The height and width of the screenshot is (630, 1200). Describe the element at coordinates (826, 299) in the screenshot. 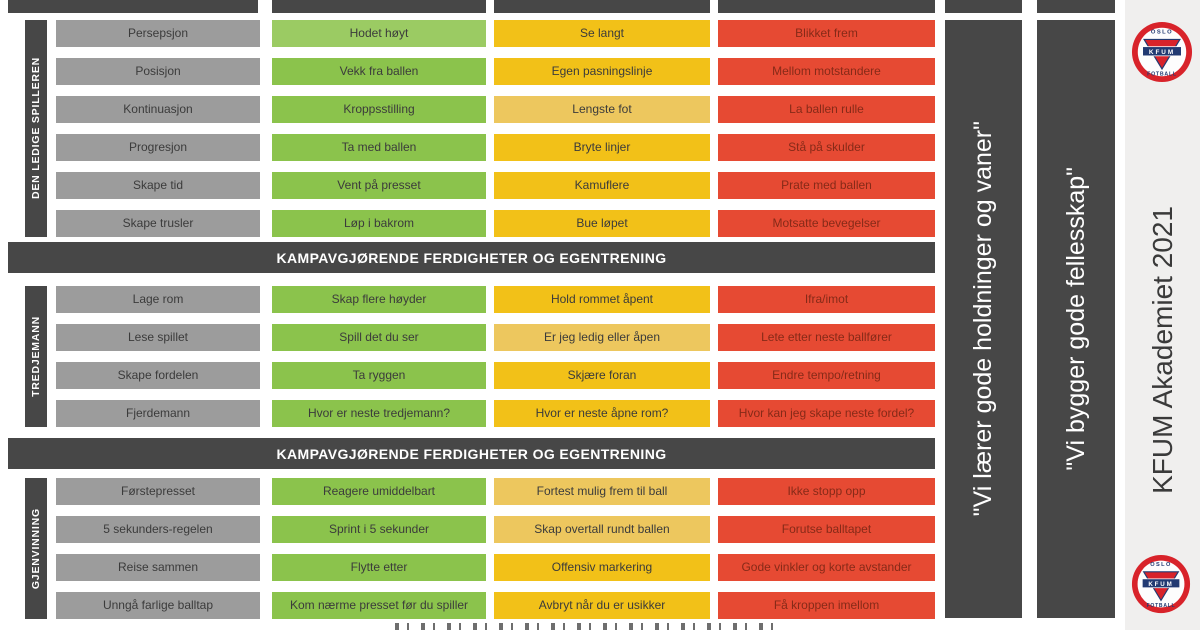

I see `cell-red: Ifra/imot` at that location.